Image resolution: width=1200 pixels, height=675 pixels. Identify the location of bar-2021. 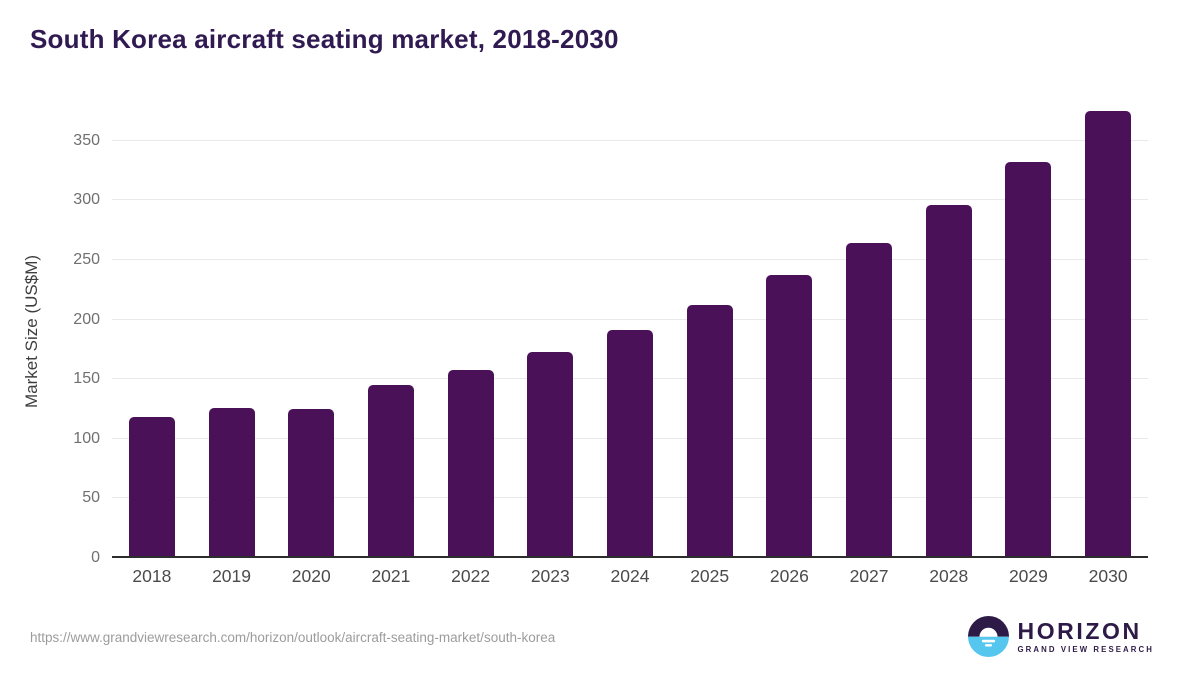
(390, 471).